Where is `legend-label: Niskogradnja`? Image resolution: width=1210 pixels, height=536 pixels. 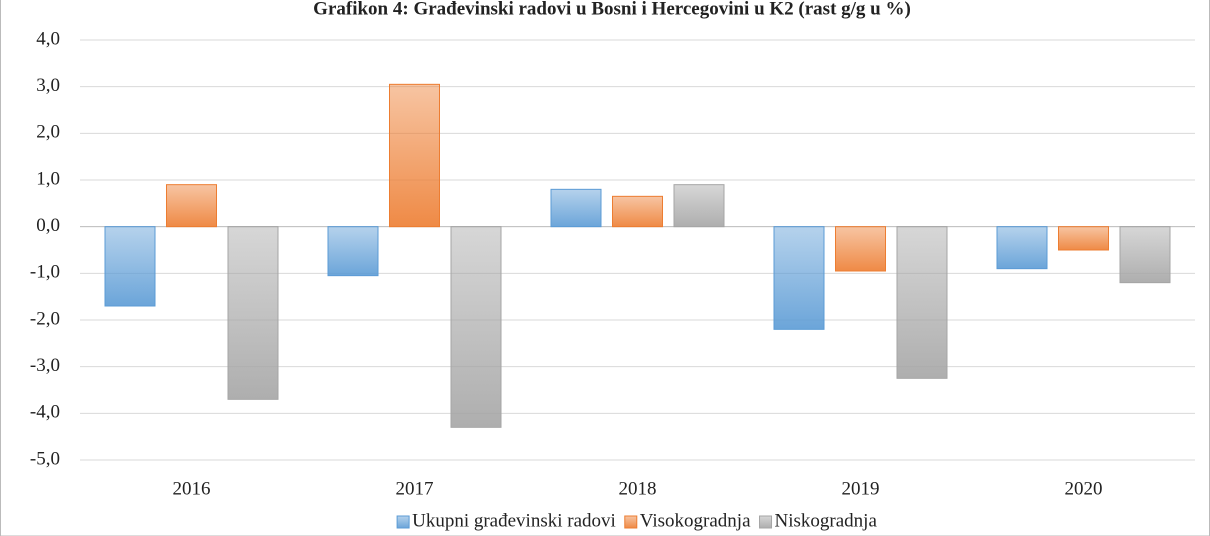 legend-label: Niskogradnja is located at coordinates (826, 520).